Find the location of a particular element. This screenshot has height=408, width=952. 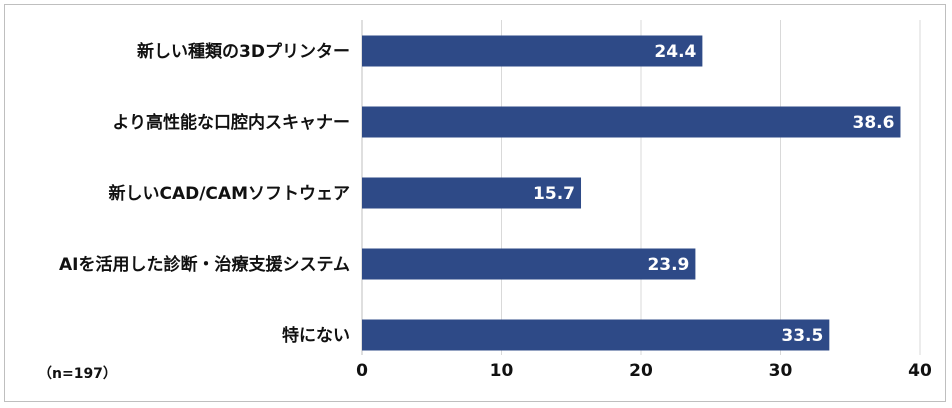

x-tick-labels: 0 10 20 30 40 is located at coordinates (644, 371).